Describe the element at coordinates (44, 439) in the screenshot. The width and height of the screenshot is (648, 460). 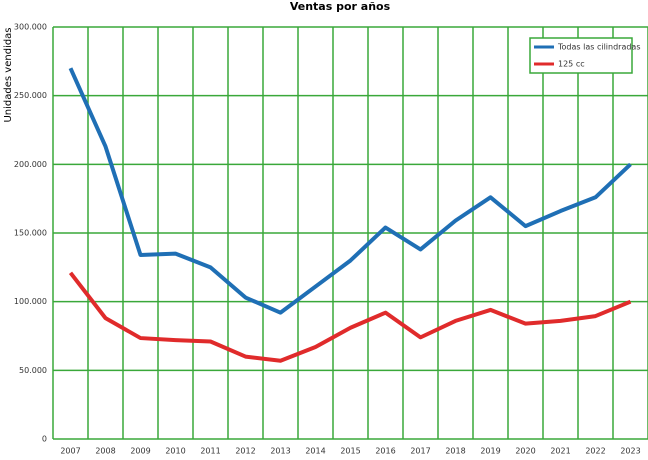
I see `y-tick-label: 0` at that location.